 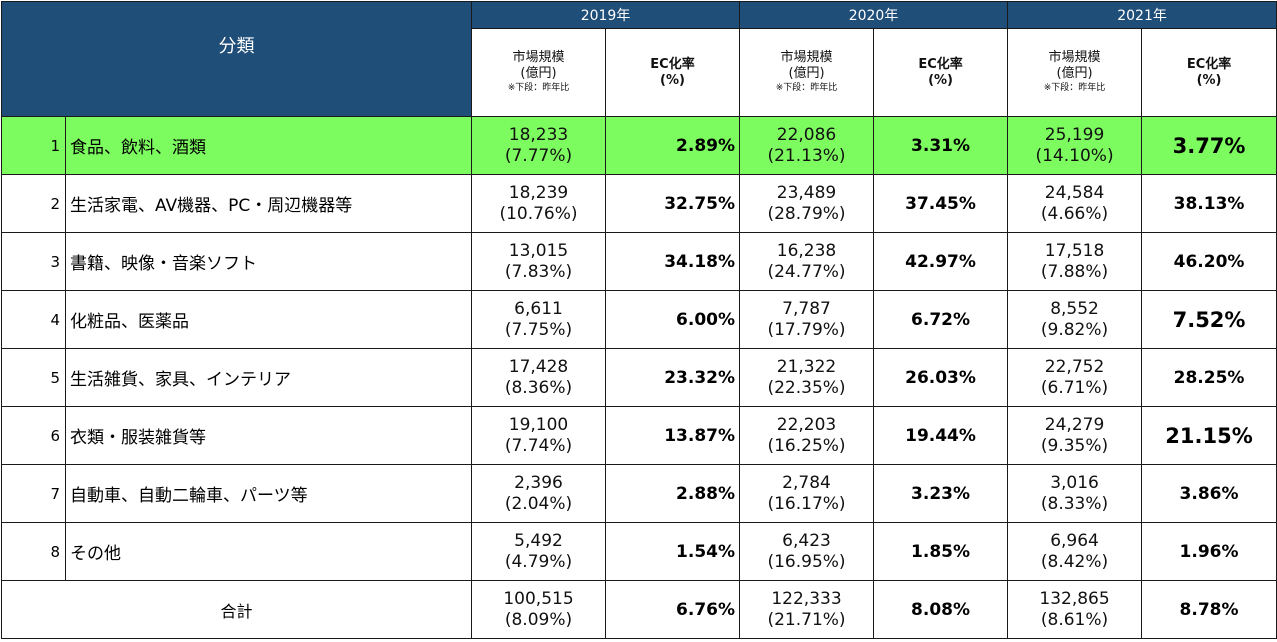 I want to click on ec-rate-cell: 7.52%, so click(x=1209, y=319).